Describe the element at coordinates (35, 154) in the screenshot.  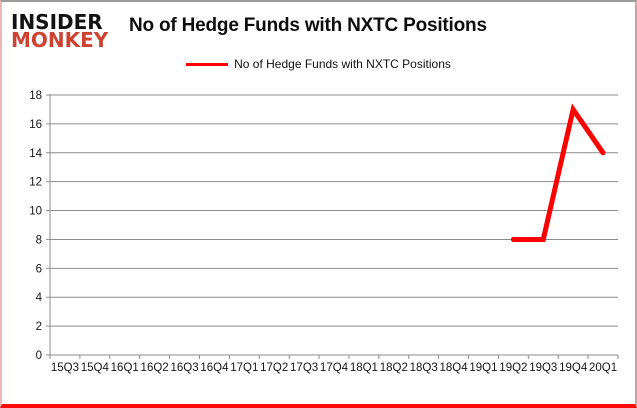
I see `y-tick-label: 14` at that location.